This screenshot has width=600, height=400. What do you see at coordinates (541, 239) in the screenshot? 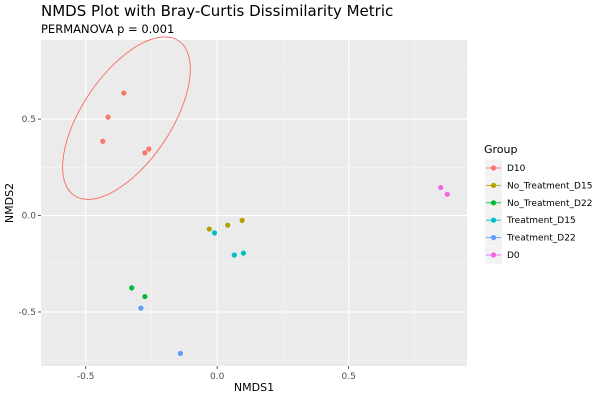
I see `legend-label: Treatment_D22` at bounding box center [541, 239].